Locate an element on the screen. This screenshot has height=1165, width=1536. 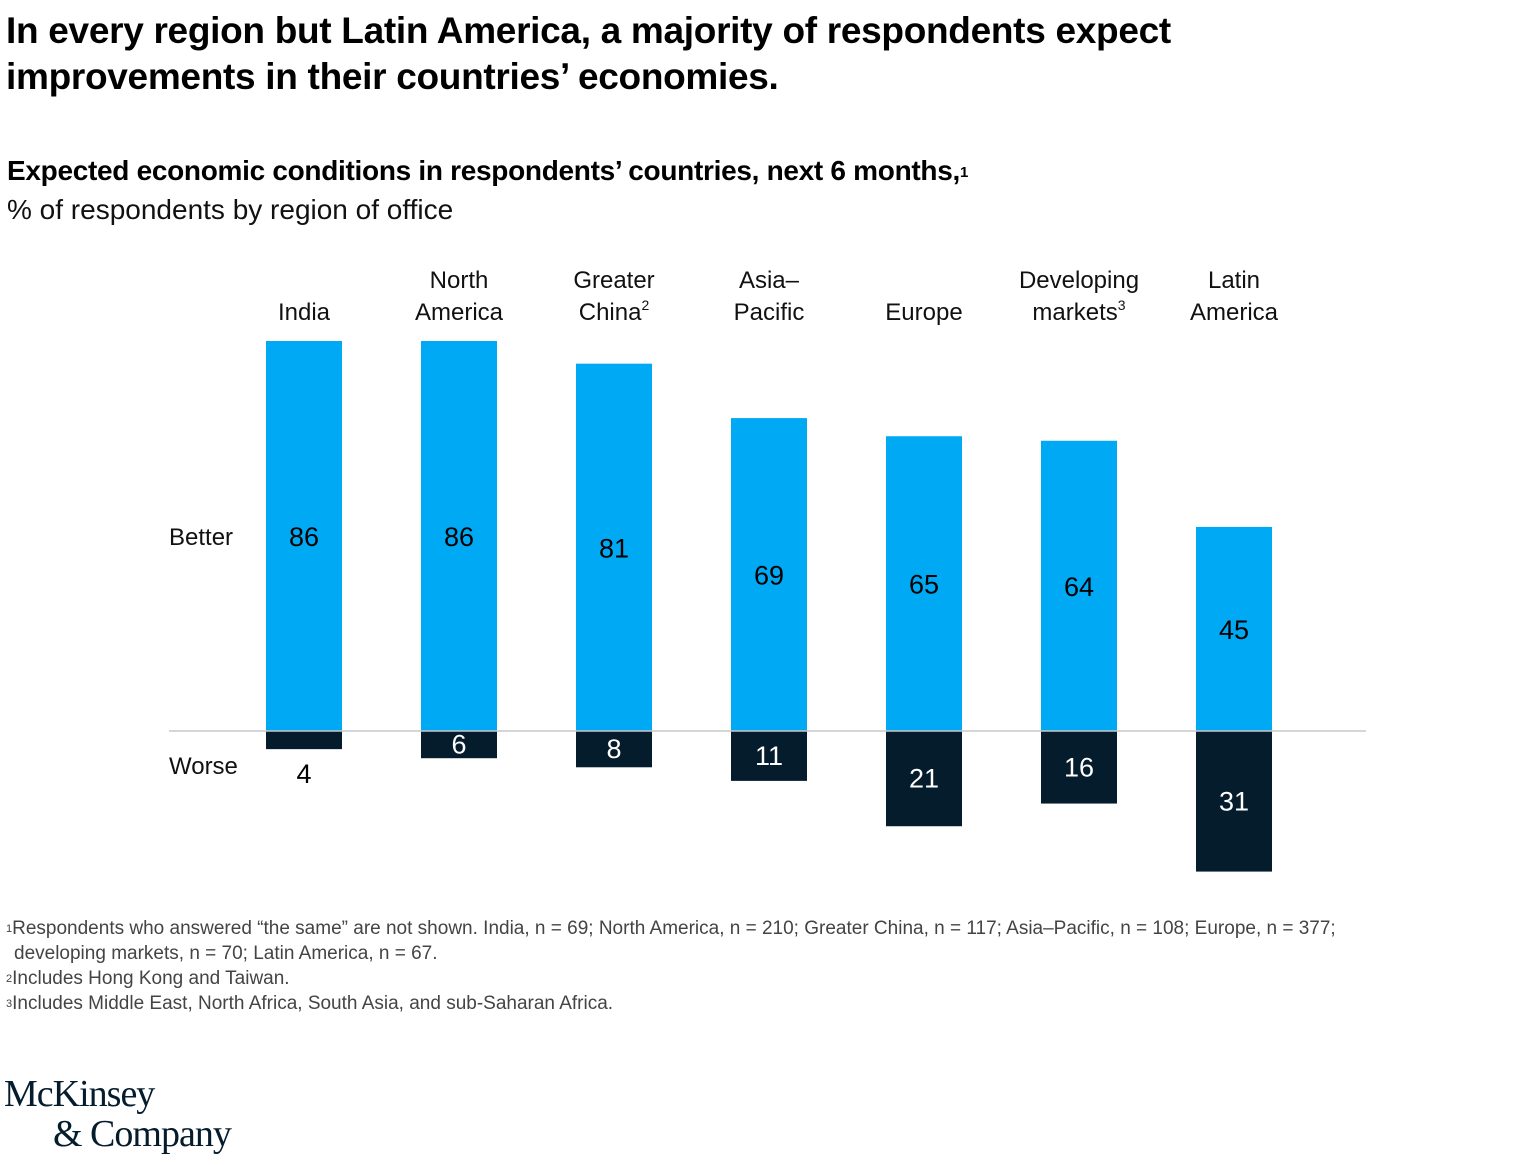
worse-bars is located at coordinates (769, 801).